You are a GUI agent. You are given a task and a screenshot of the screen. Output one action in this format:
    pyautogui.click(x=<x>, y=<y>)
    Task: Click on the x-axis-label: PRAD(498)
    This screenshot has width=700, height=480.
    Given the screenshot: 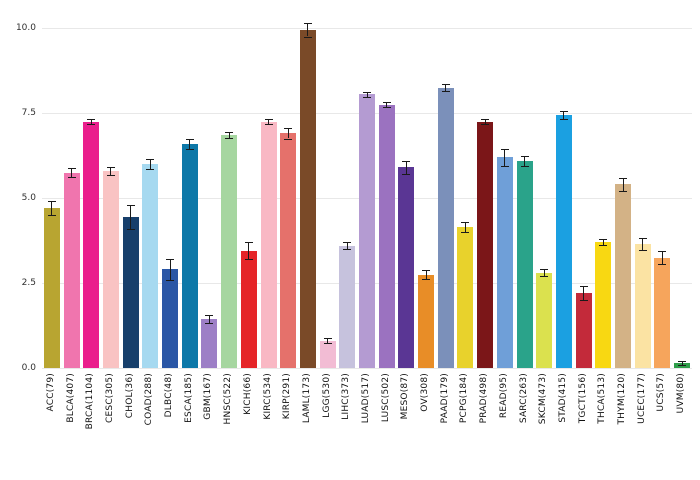 What is the action you would take?
    pyautogui.click(x=484, y=398)
    